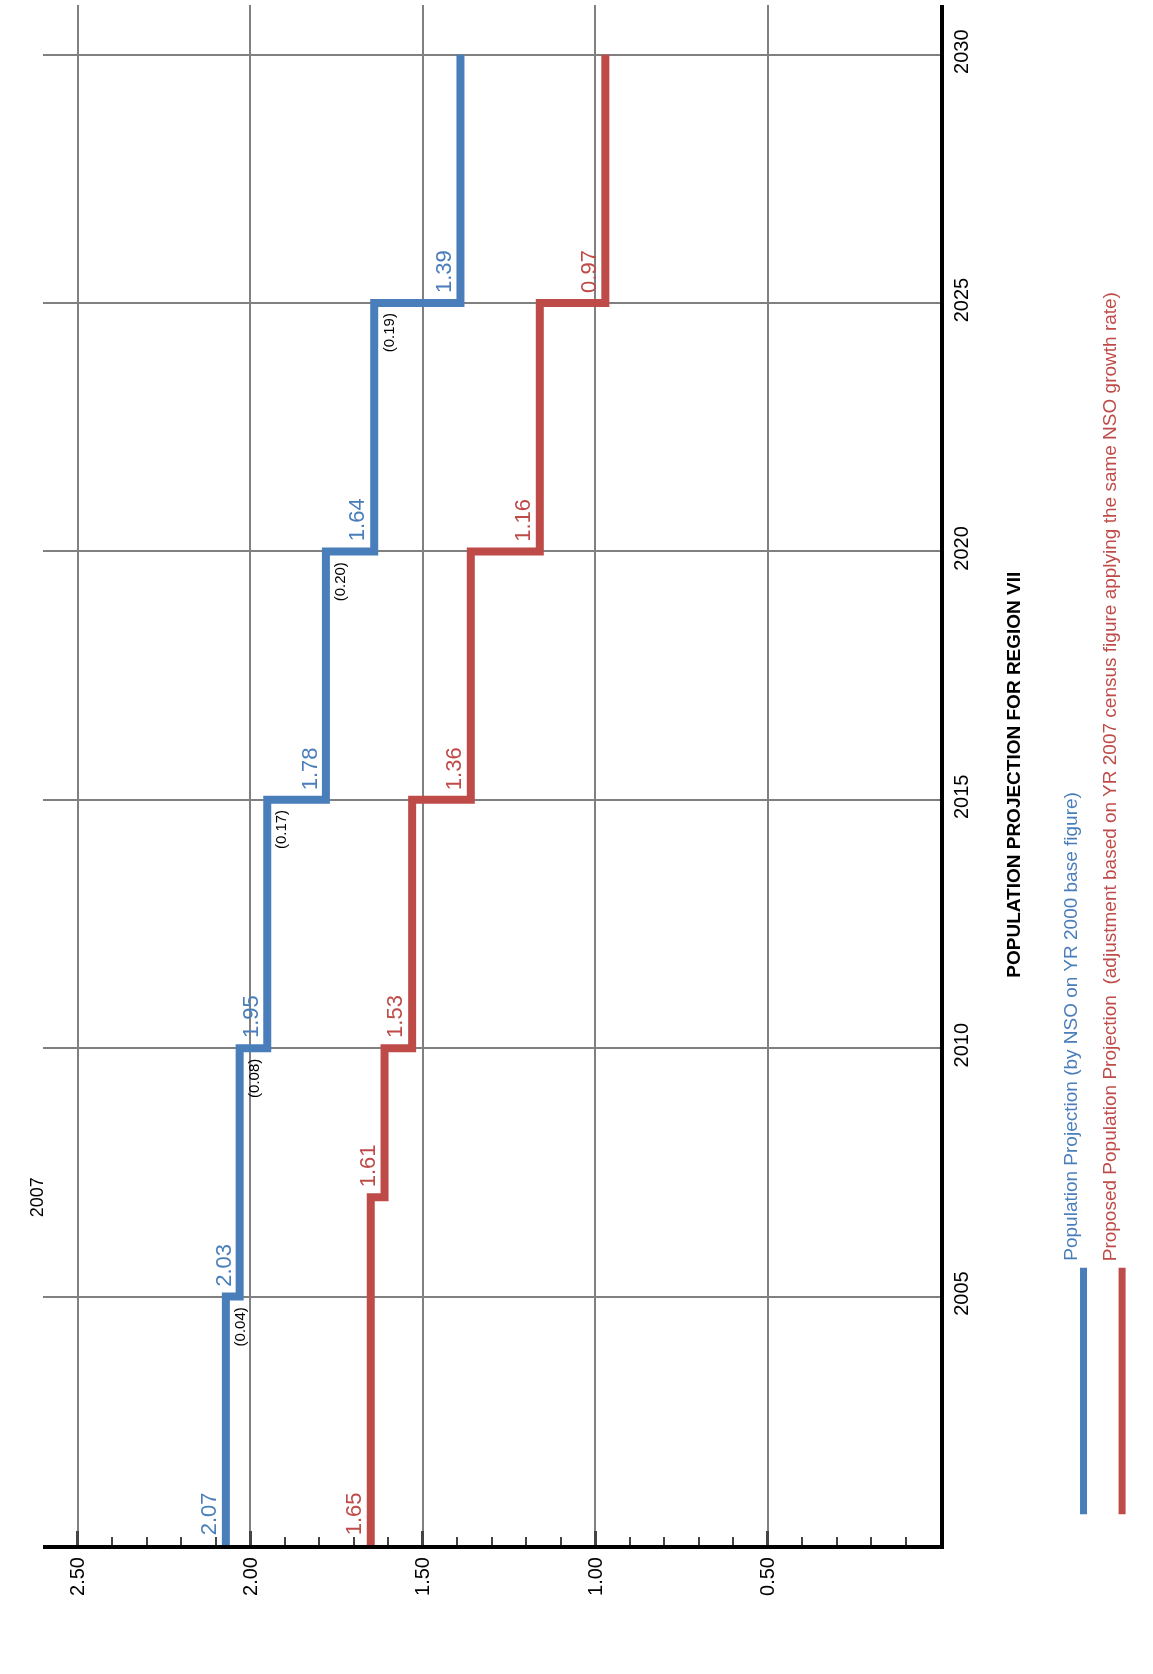 This screenshot has width=1153, height=1674. Describe the element at coordinates (250, 1016) in the screenshot. I see `data-label: 1.95` at that location.